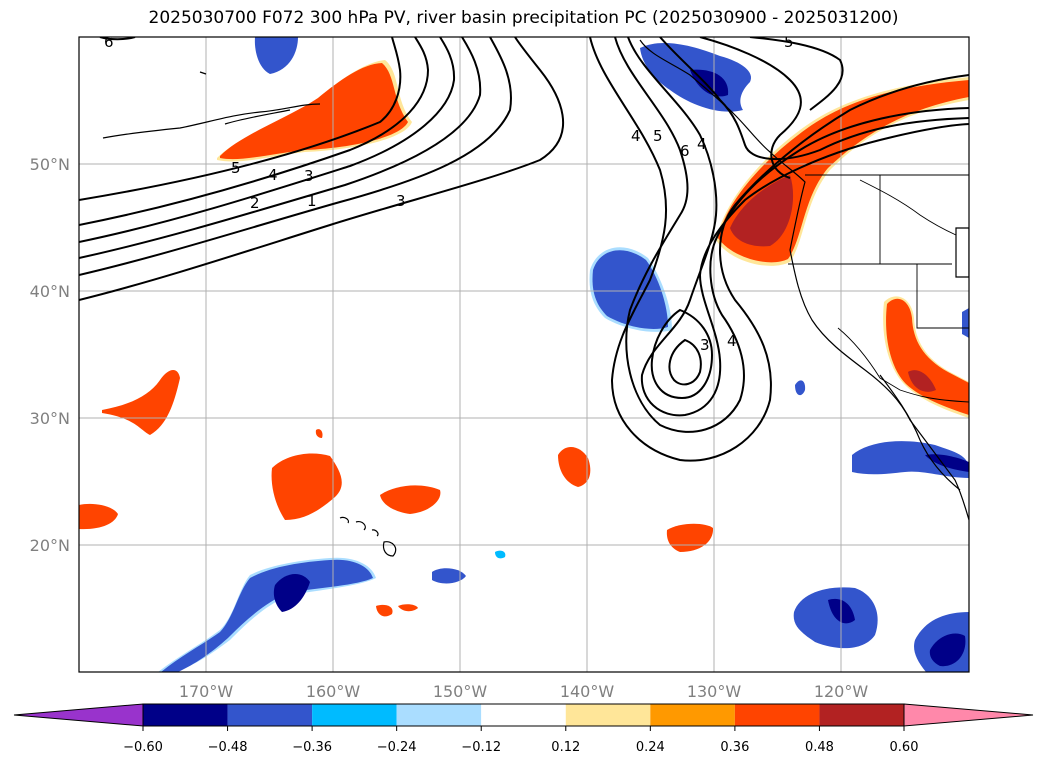  What do you see at coordinates (333, 691) in the screenshot?
I see `lon-label: 160°W` at bounding box center [333, 691].